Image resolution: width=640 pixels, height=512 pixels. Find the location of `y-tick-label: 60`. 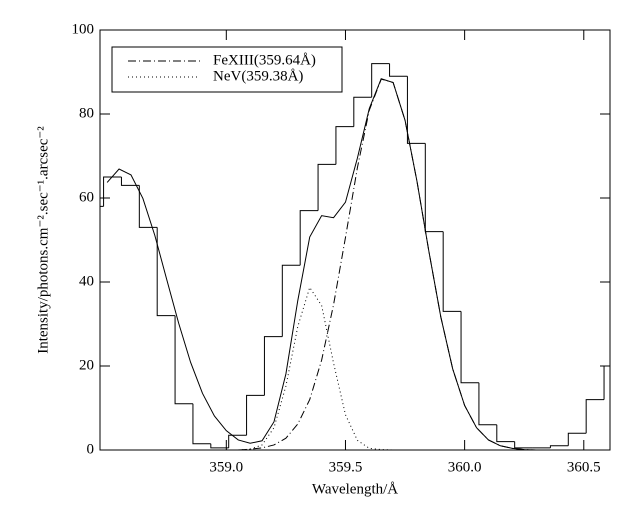

y-tick-label: 60 is located at coordinates (86, 197).